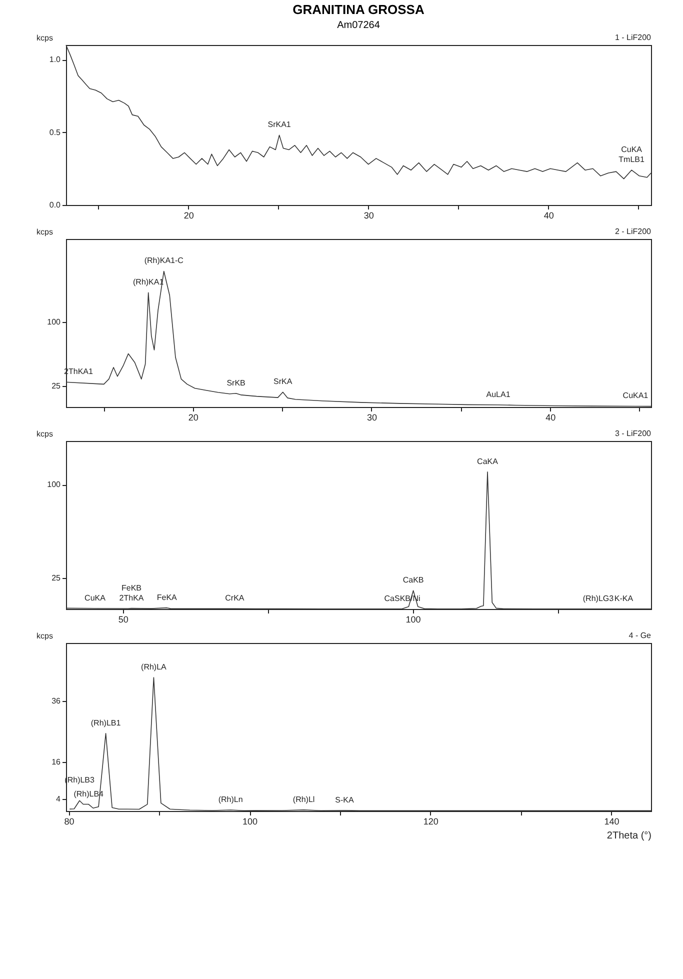  I want to click on y-tick-label: 4, so click(59, 799).